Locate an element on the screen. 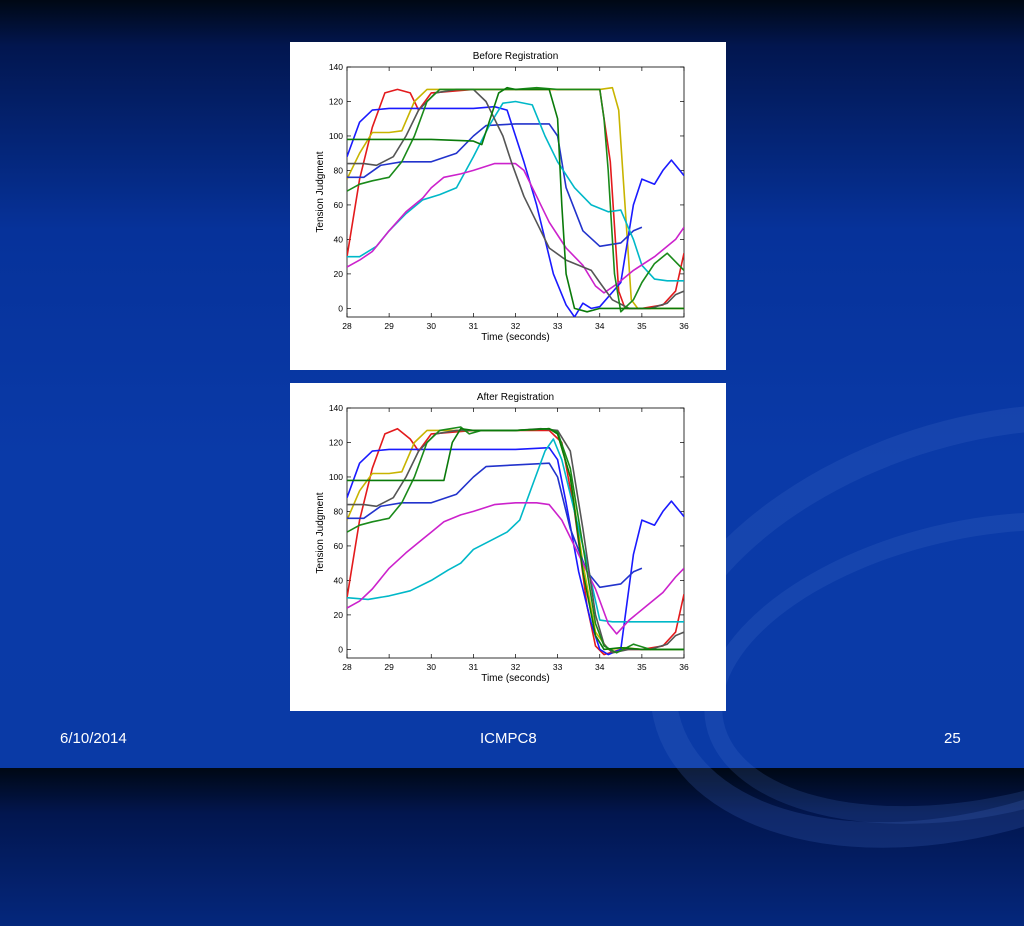 The height and width of the screenshot is (926, 1024). chart0-ytick-label-6: 120 is located at coordinates (336, 101).